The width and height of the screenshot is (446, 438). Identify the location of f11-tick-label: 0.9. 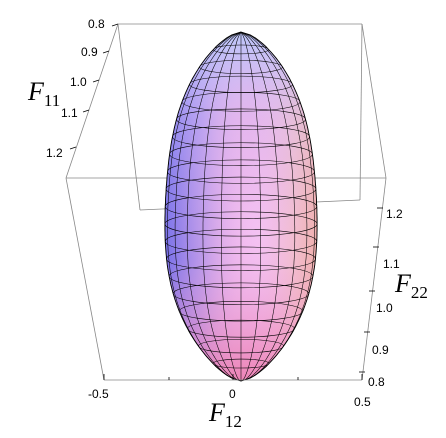
(89, 52).